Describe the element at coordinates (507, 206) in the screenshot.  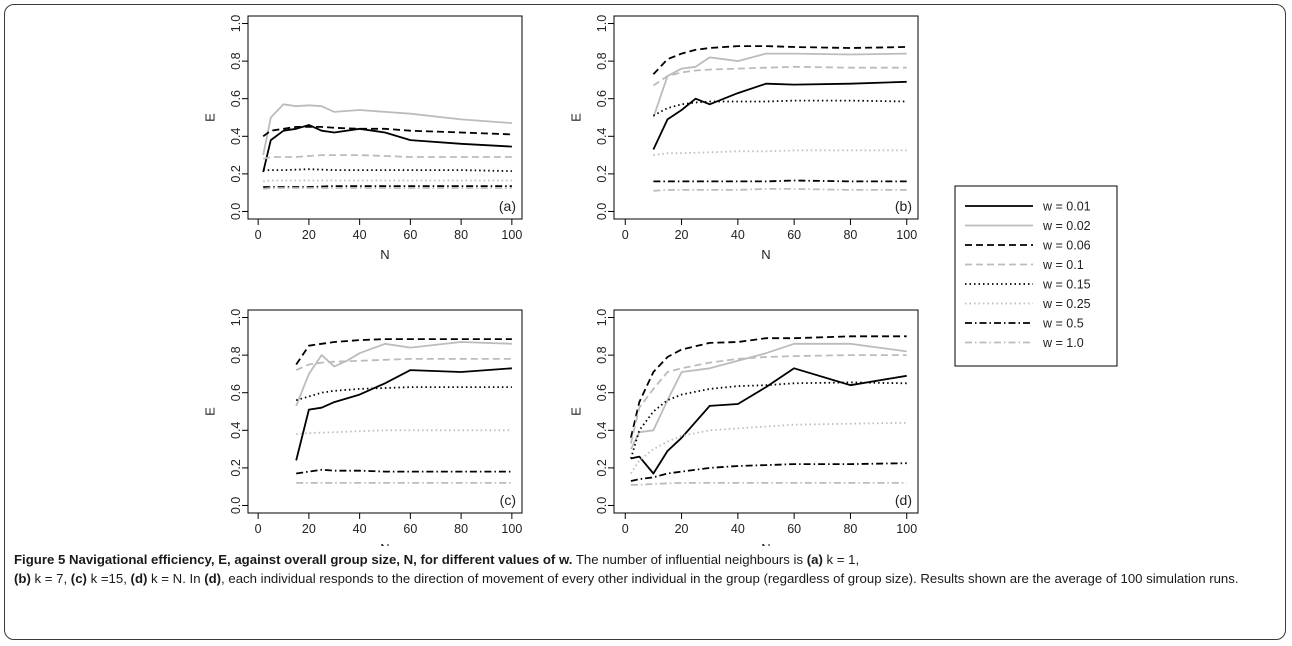
I see `panel-label: (a)` at that location.